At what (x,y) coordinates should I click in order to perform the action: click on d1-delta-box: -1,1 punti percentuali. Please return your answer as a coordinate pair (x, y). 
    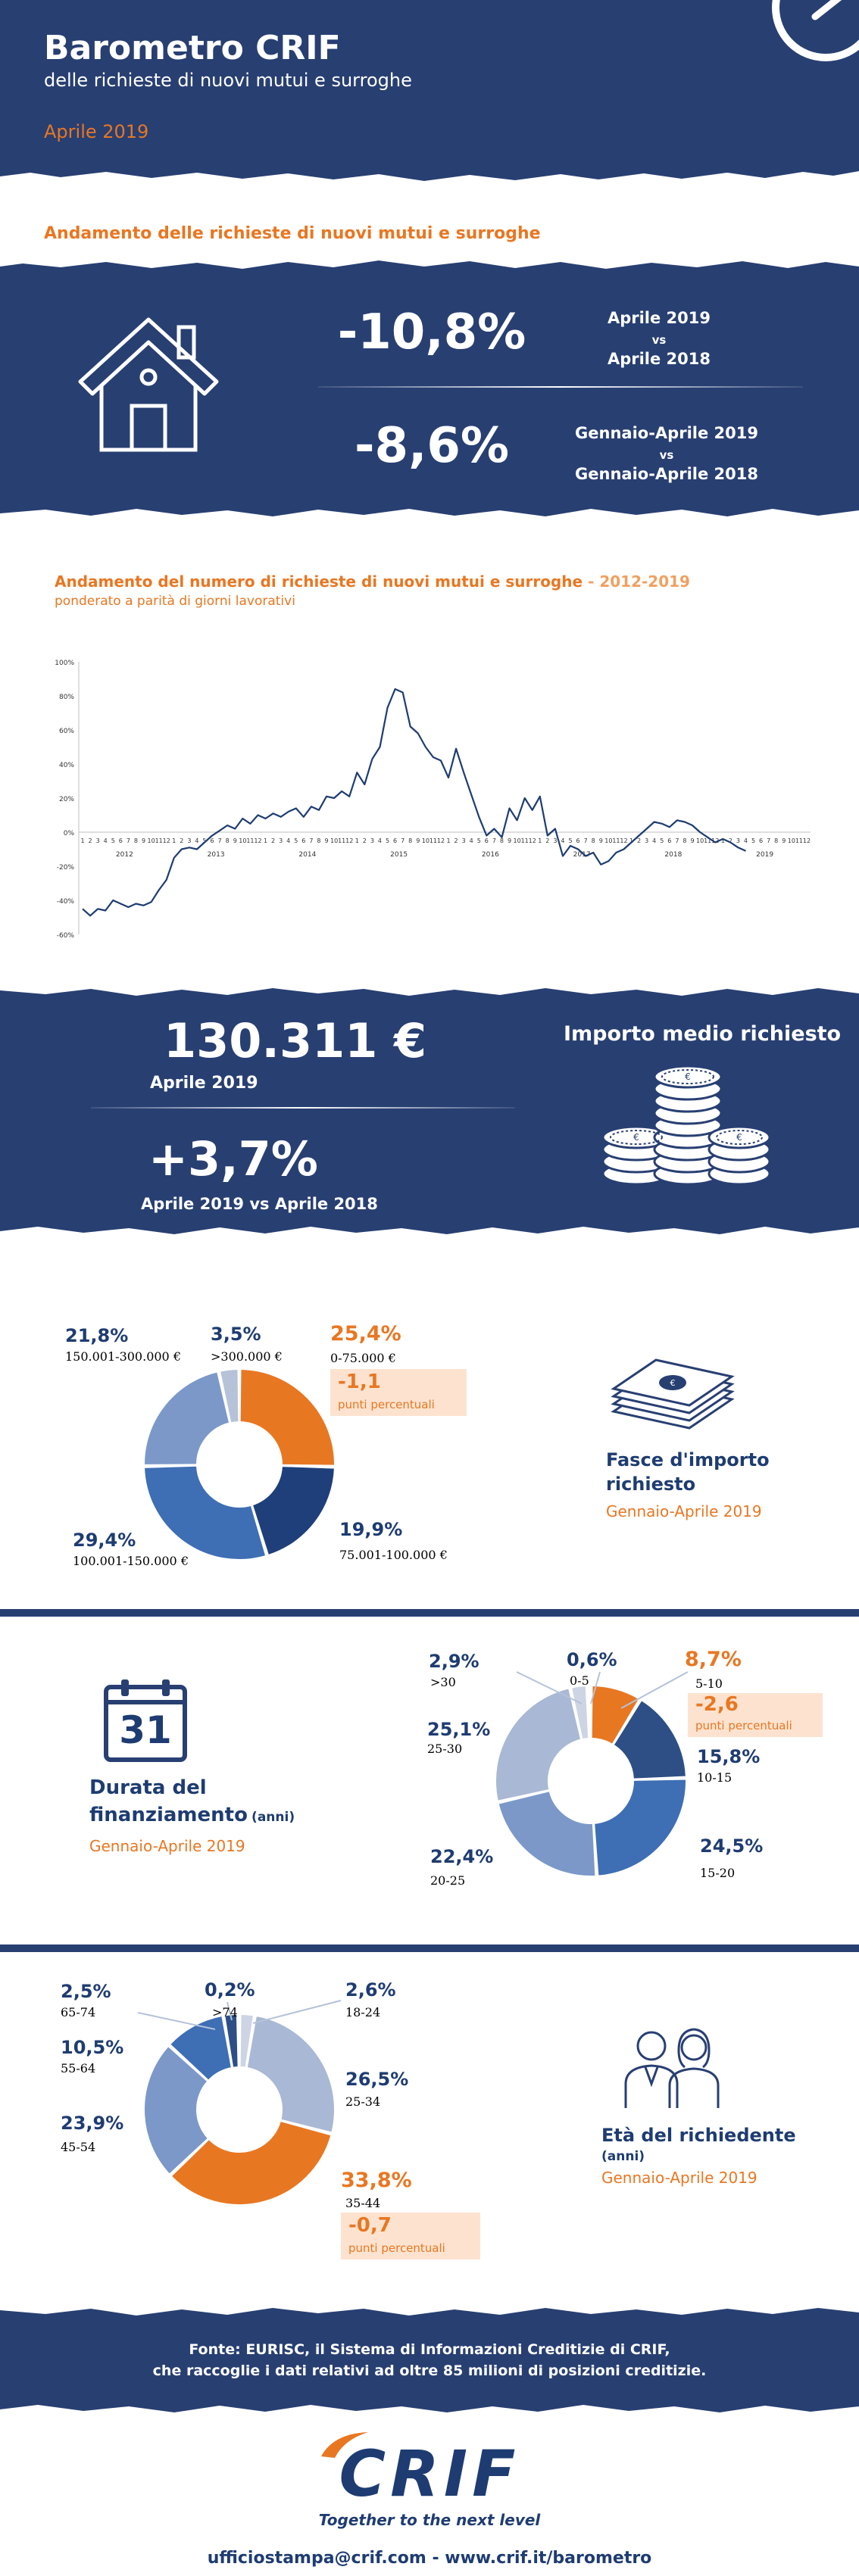
    Looking at the image, I should click on (398, 1392).